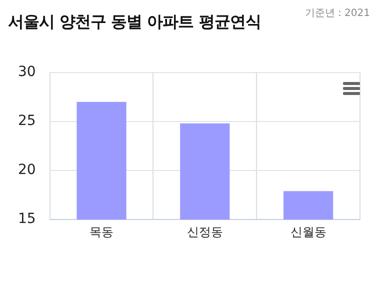 Image resolution: width=378 pixels, height=289 pixels. I want to click on x-tick-label: 목동, so click(102, 231).